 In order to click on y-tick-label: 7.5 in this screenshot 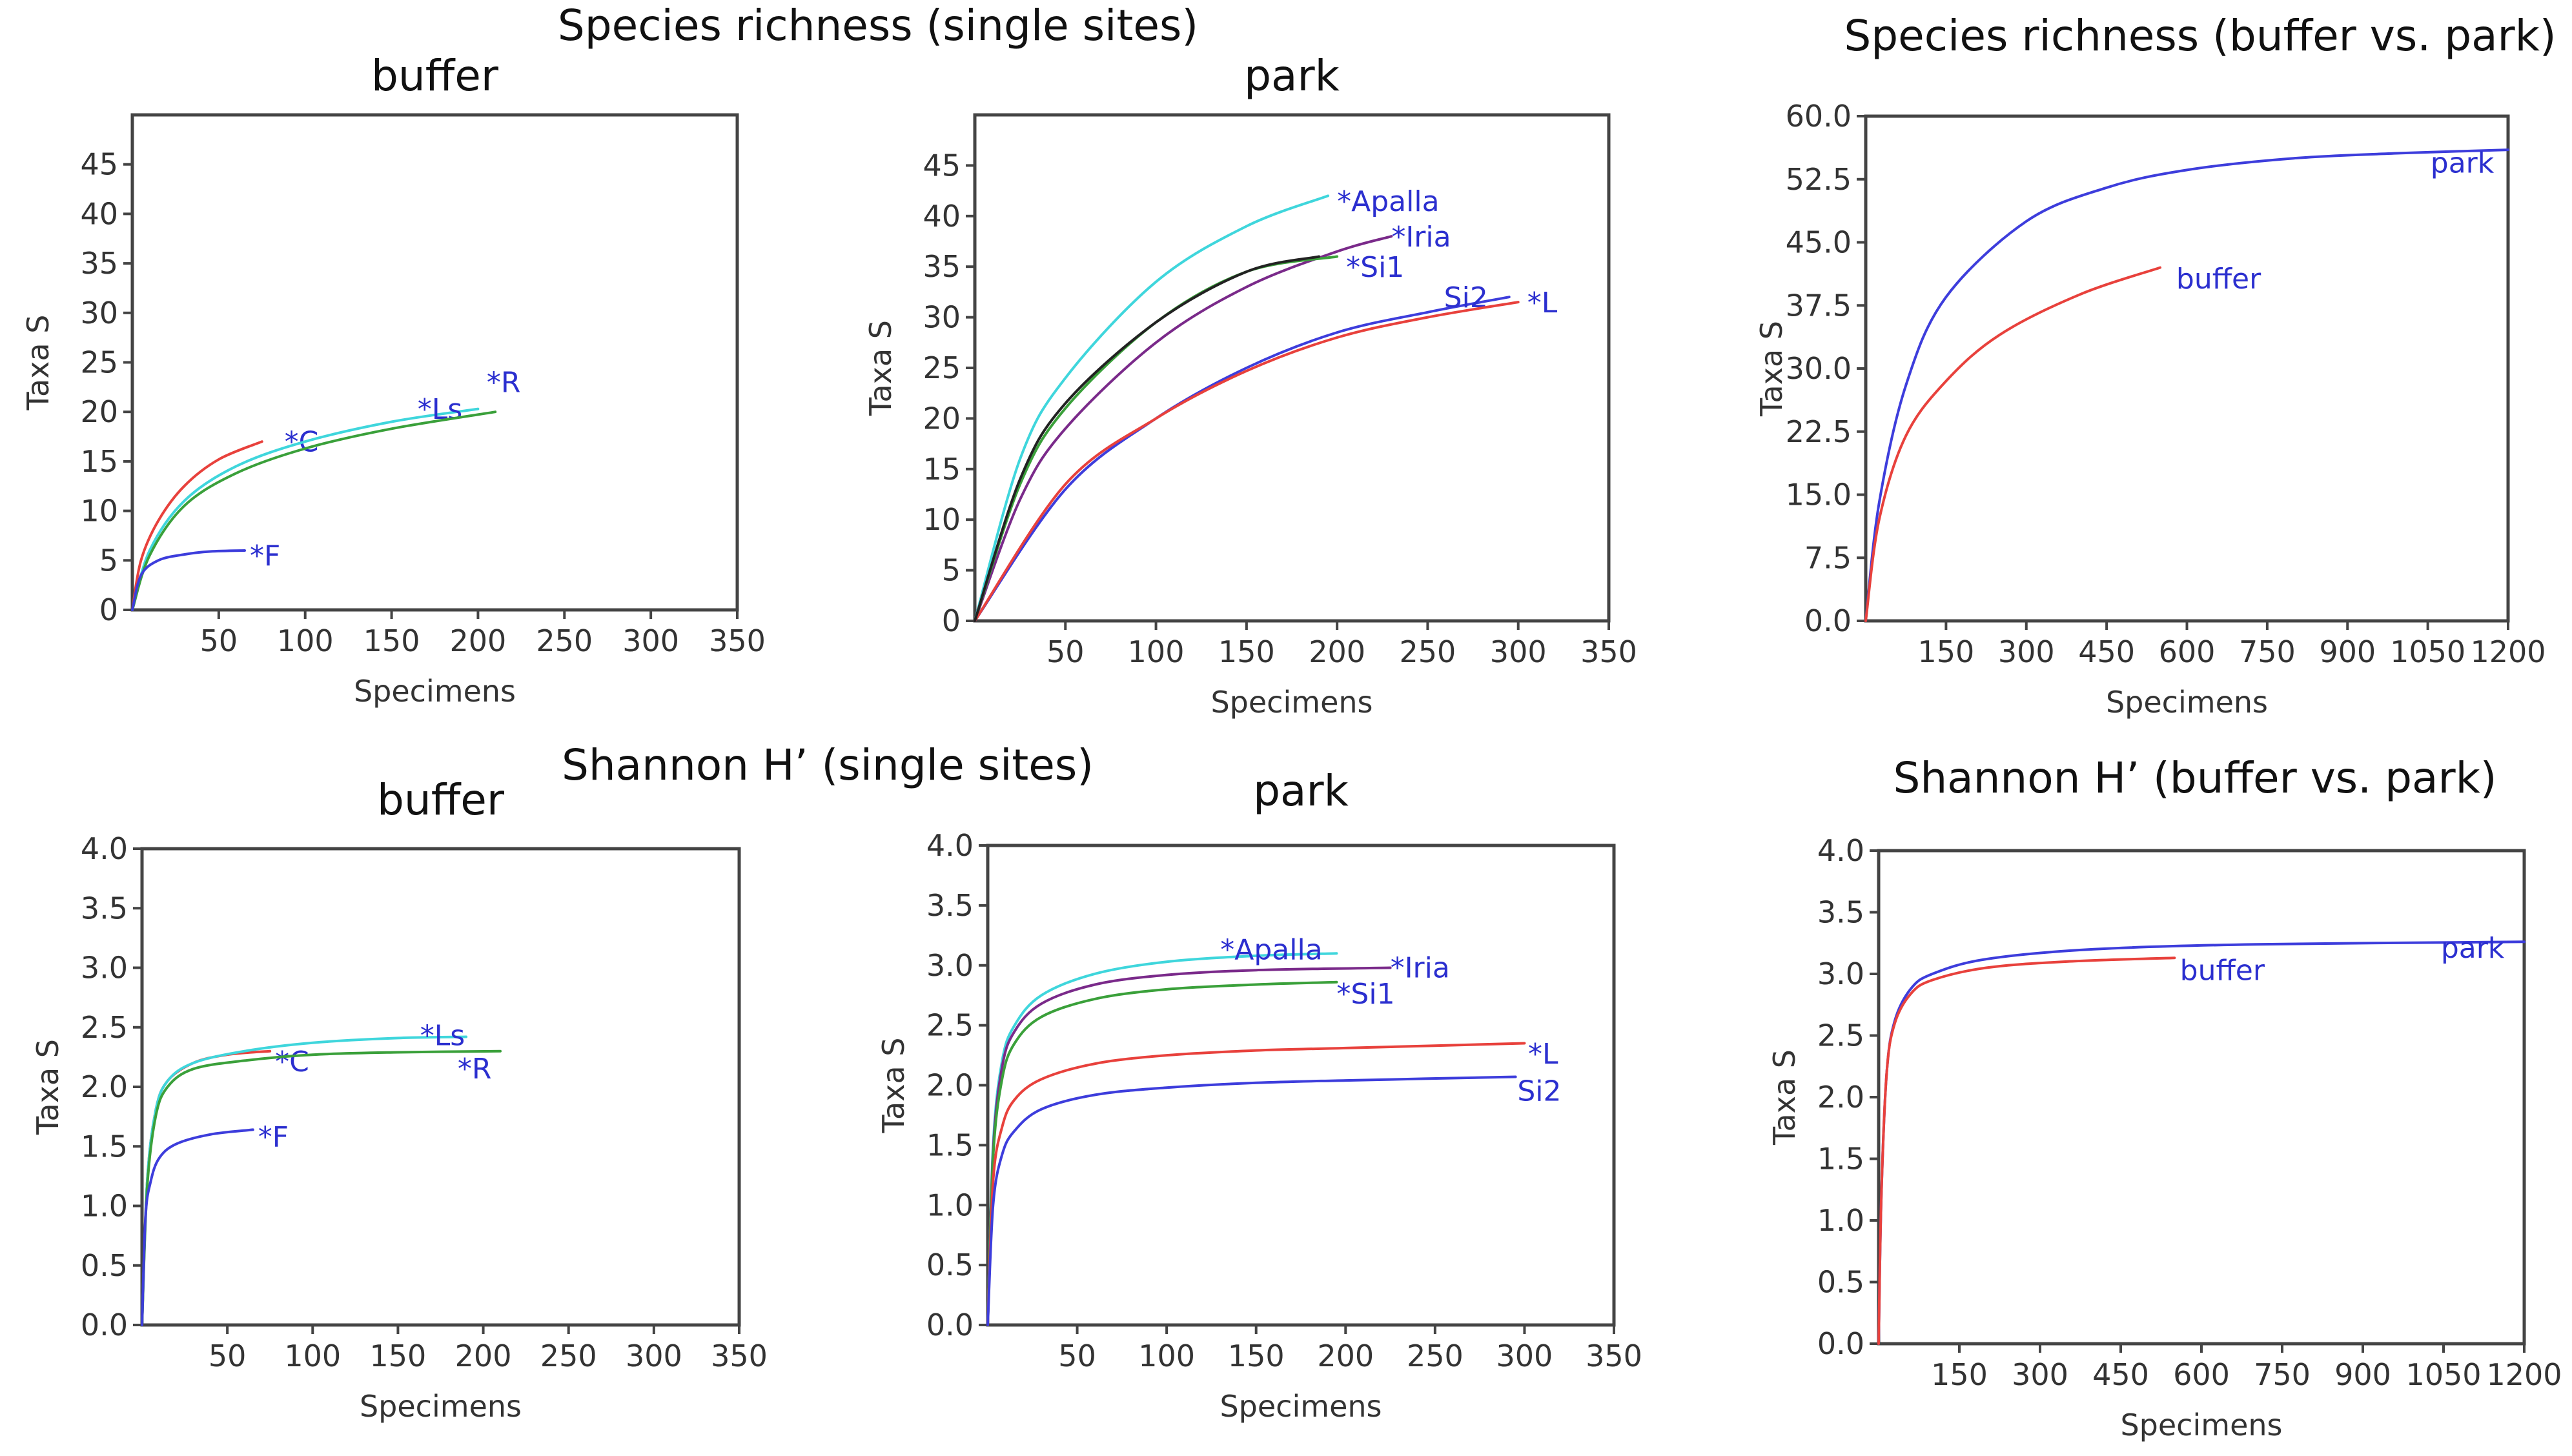, I will do `click(1828, 557)`.